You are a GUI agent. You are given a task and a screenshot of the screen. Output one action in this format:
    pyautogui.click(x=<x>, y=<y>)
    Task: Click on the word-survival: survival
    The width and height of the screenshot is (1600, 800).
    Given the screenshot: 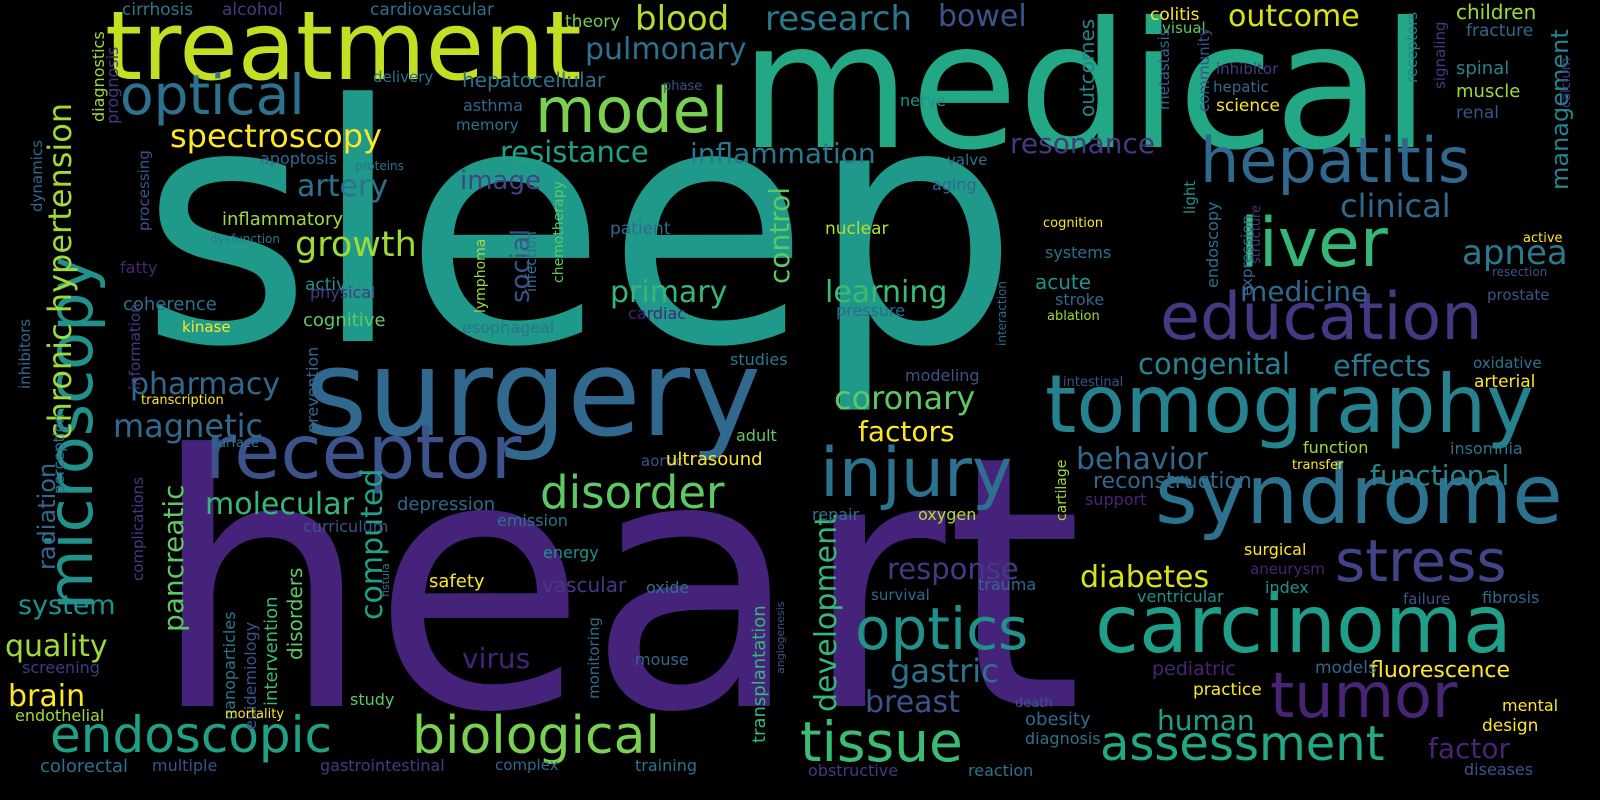 What is the action you would take?
    pyautogui.click(x=900, y=595)
    